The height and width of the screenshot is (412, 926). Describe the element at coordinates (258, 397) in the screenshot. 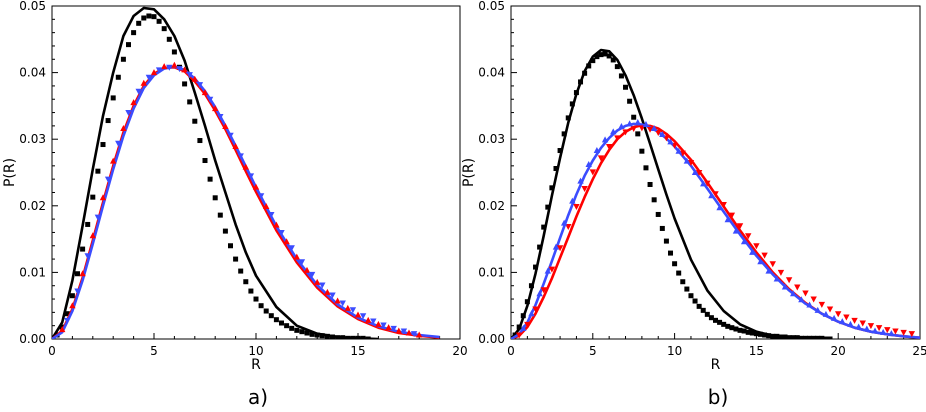

I see `panel-label-a: a)` at that location.